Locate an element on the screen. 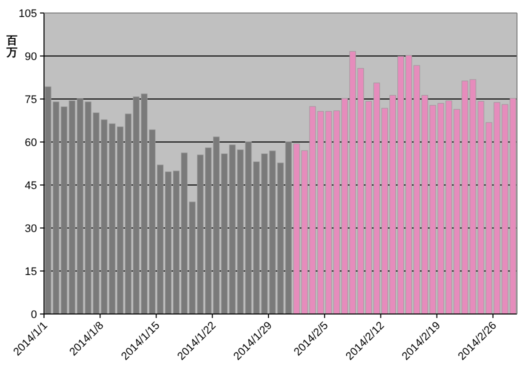 The width and height of the screenshot is (529, 388). y-tick-label: 60 is located at coordinates (30, 143).